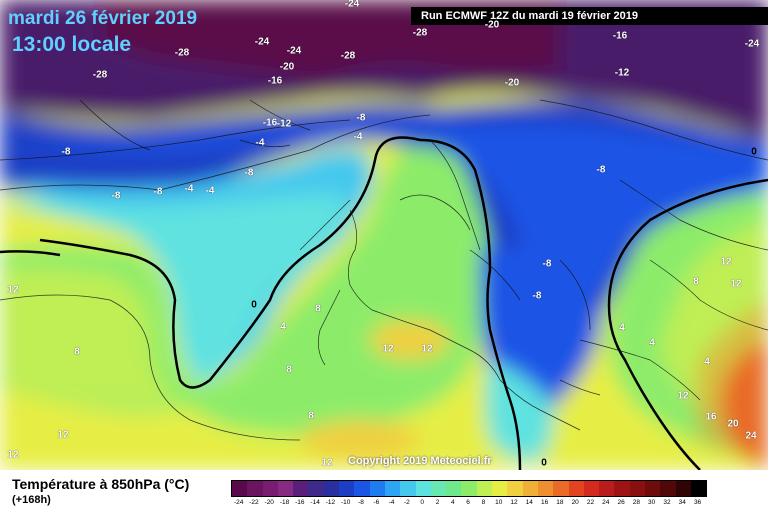 The image size is (768, 512). Describe the element at coordinates (589, 16) in the screenshot. I see `model-run-label: Run ECMWF 12Z du mardi 19 février 2019` at that location.